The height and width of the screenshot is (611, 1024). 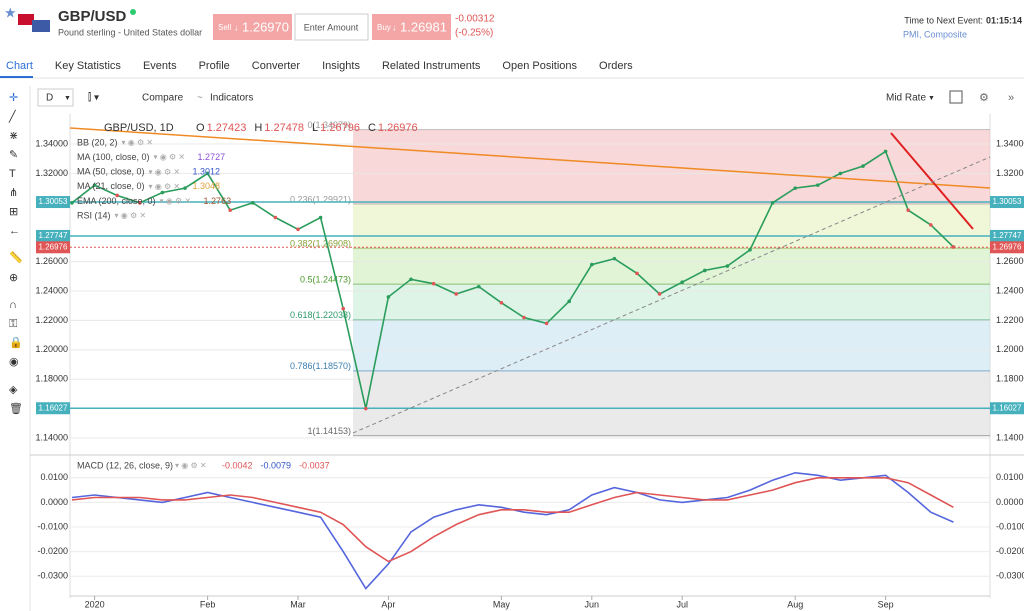 I want to click on macd-tick-label-right: -0.0300, so click(x=1010, y=576).